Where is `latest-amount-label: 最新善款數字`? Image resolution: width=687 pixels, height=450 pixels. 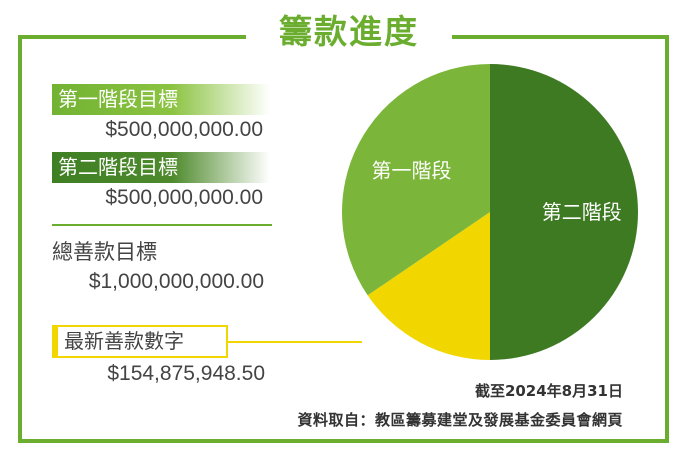
latest-amount-label: 最新善款數字 is located at coordinates (140, 341).